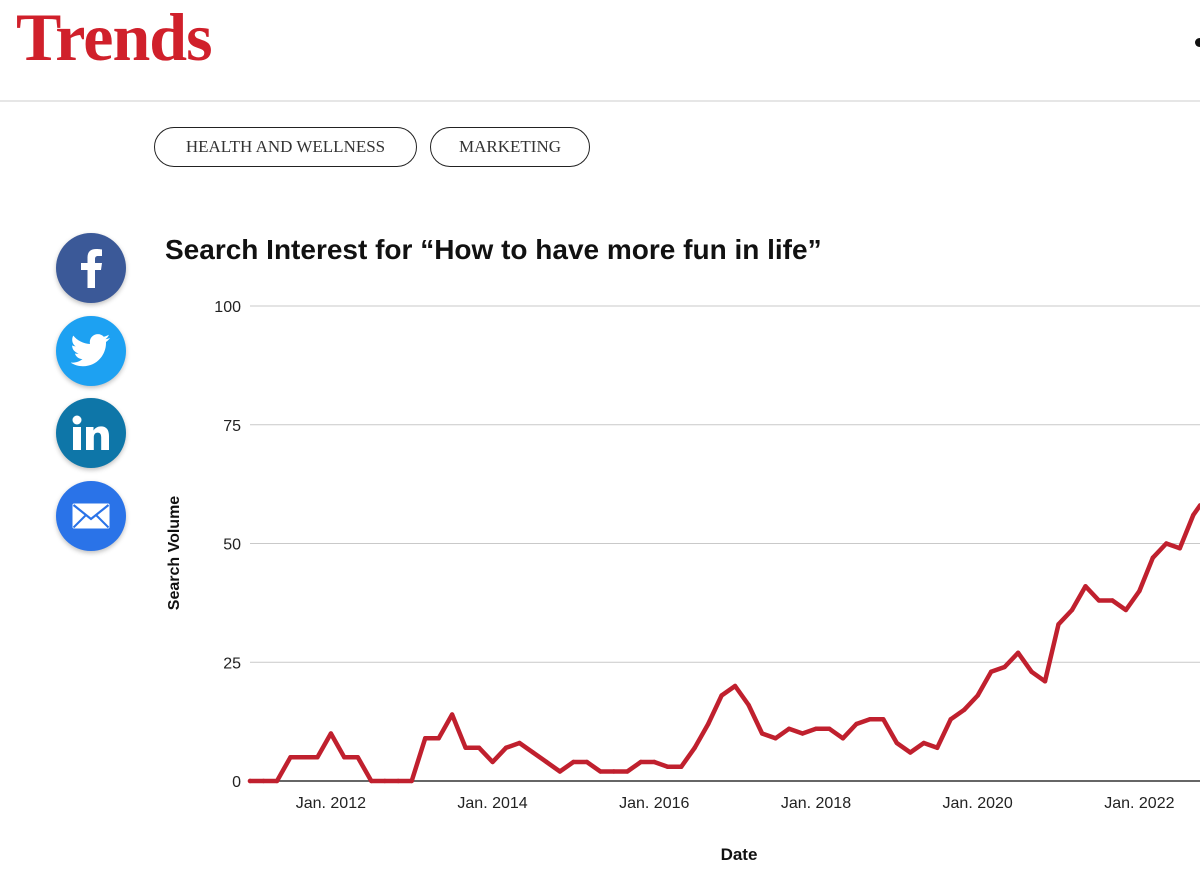 The height and width of the screenshot is (880, 1200). What do you see at coordinates (236, 782) in the screenshot?
I see `y-tick-label: 0` at bounding box center [236, 782].